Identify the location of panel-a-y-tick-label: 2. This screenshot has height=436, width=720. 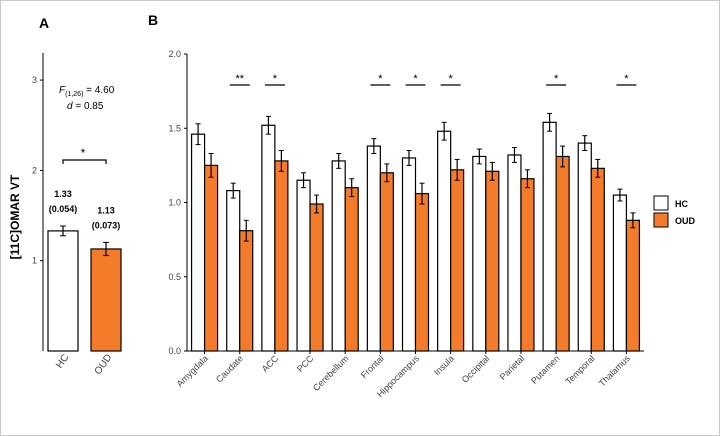
(34, 170).